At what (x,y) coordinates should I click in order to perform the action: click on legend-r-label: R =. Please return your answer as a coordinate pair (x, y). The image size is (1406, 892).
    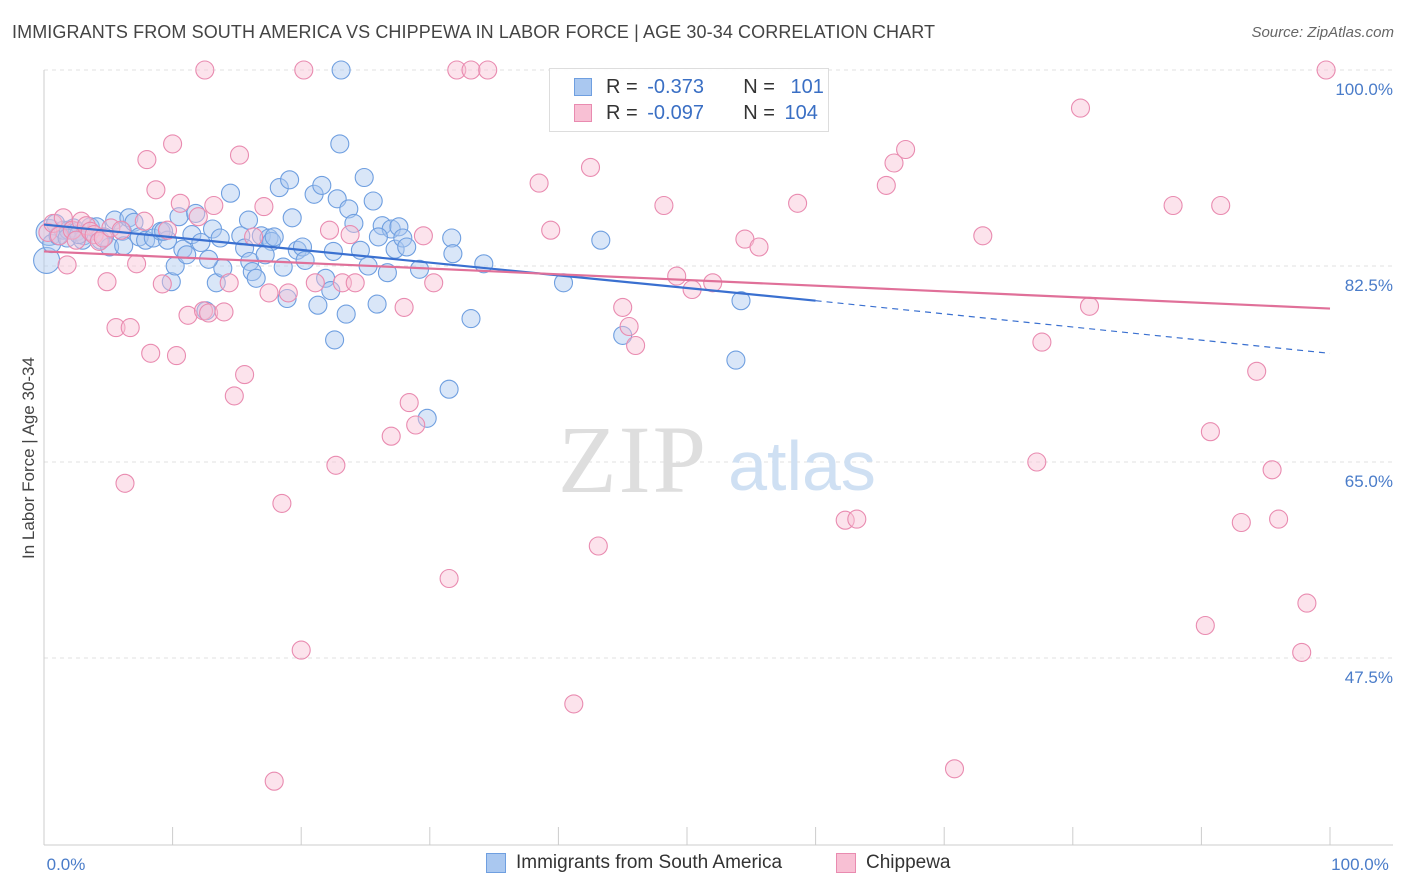
    Looking at the image, I should click on (622, 112).